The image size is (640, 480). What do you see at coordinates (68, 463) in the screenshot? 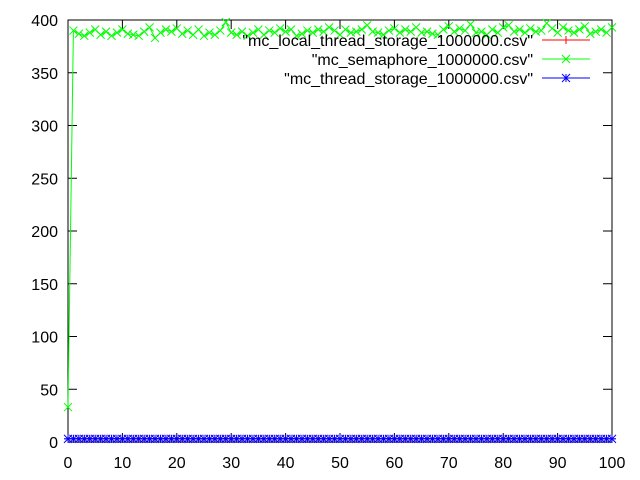
I see `x-tick-label: 0` at bounding box center [68, 463].